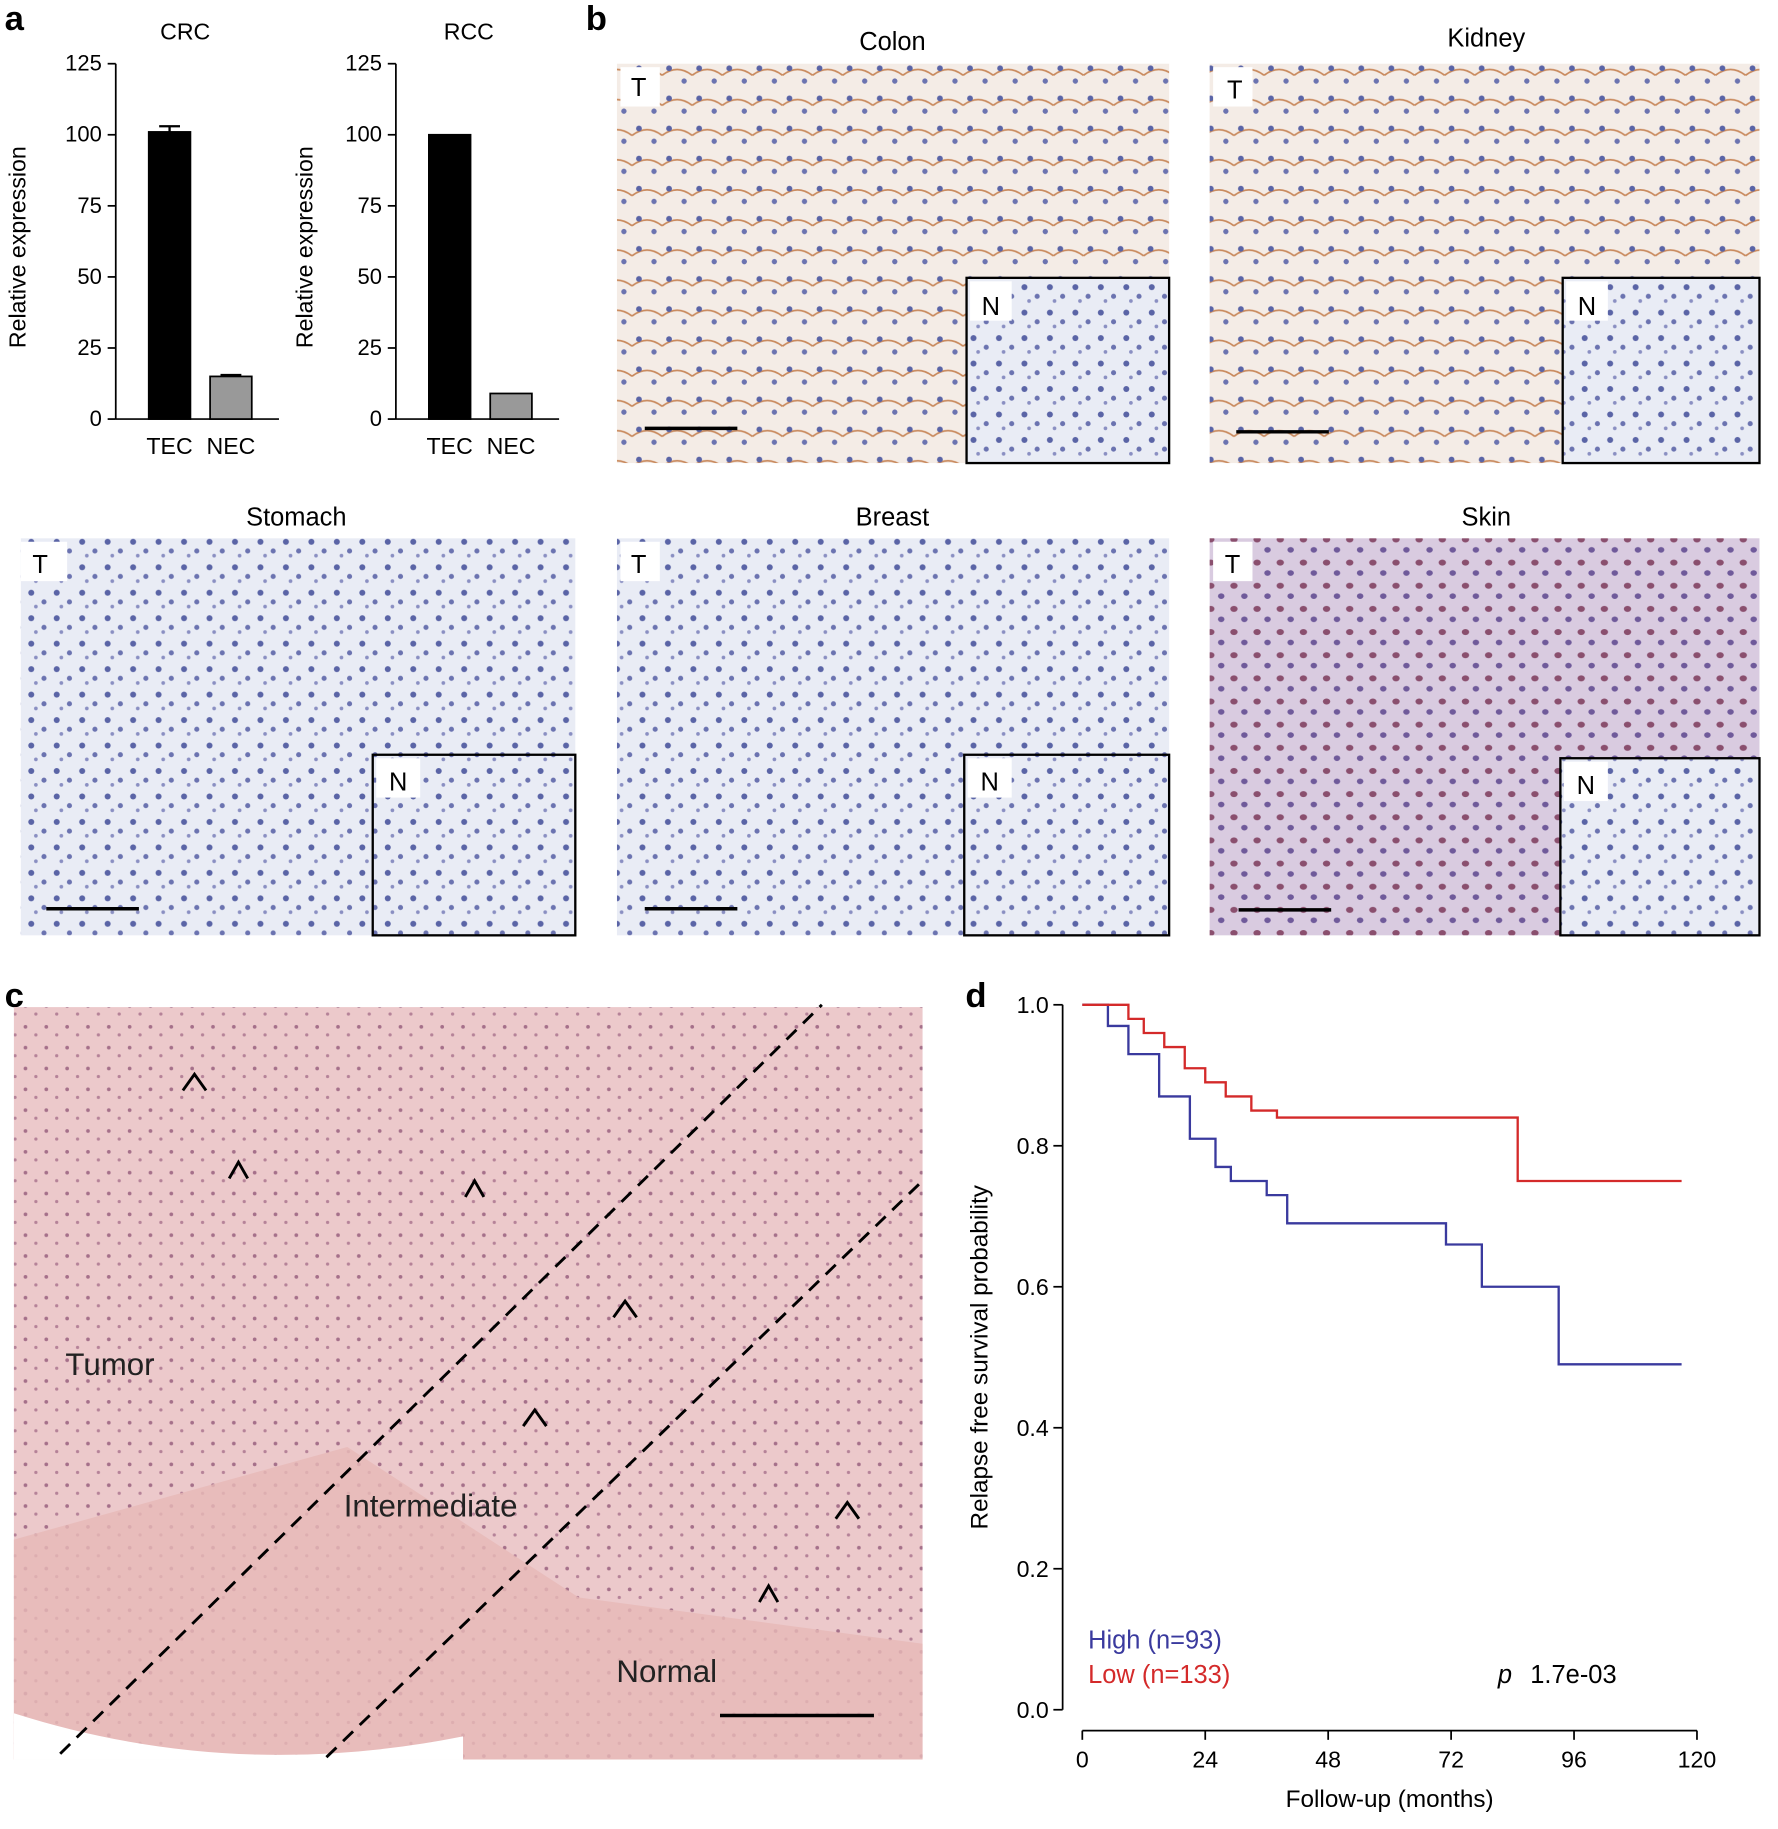 Image resolution: width=1778 pixels, height=1829 pixels. I want to click on y-tick-label: 0.6, so click(1033, 1287).